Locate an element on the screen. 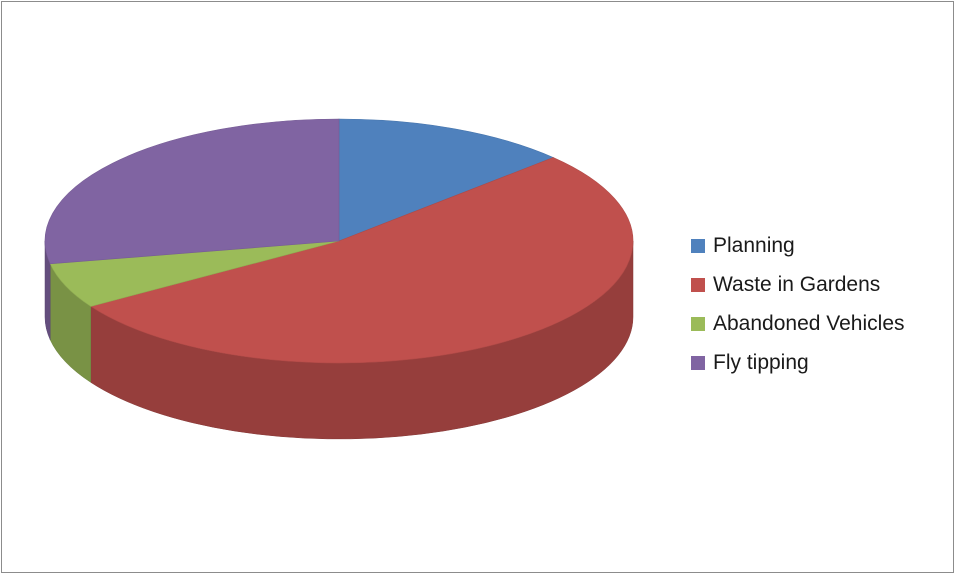 The image size is (957, 576). legend-item: Fly tipping is located at coordinates (798, 362).